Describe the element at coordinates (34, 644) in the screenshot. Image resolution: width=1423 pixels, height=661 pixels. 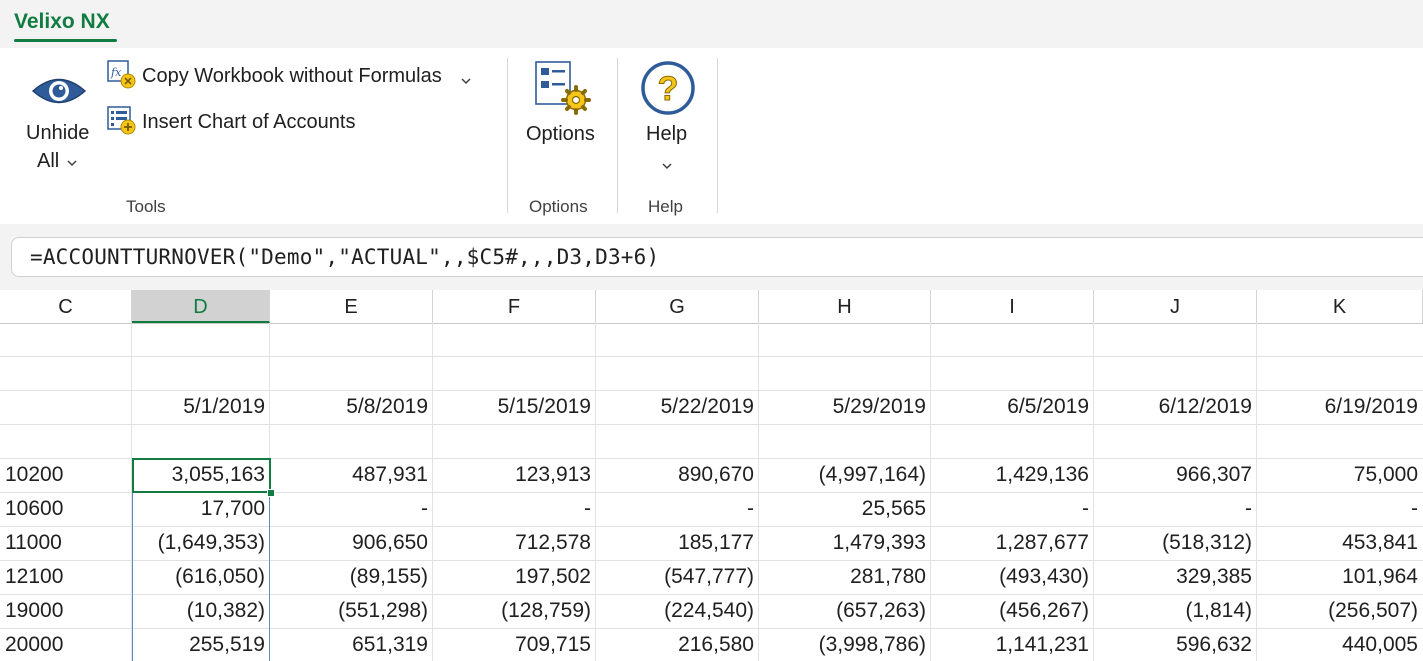
I see `account-cell: 20000` at that location.